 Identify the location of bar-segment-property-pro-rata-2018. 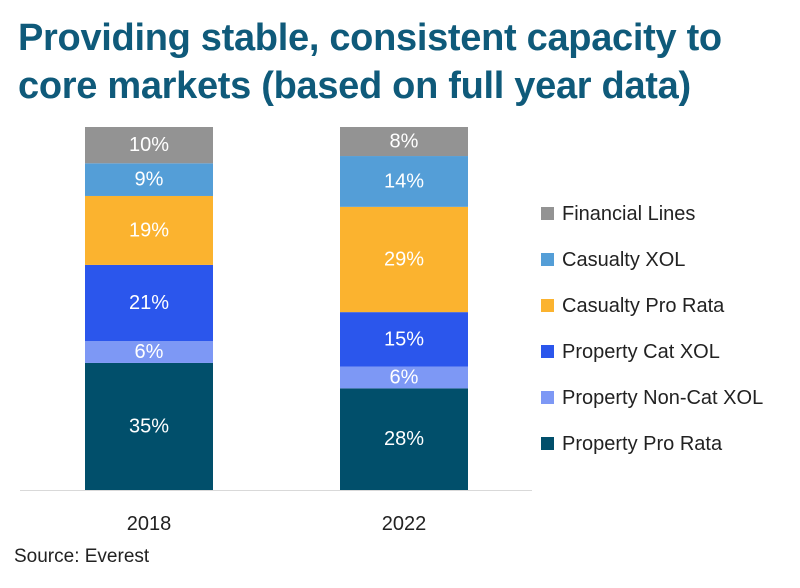
(149, 426).